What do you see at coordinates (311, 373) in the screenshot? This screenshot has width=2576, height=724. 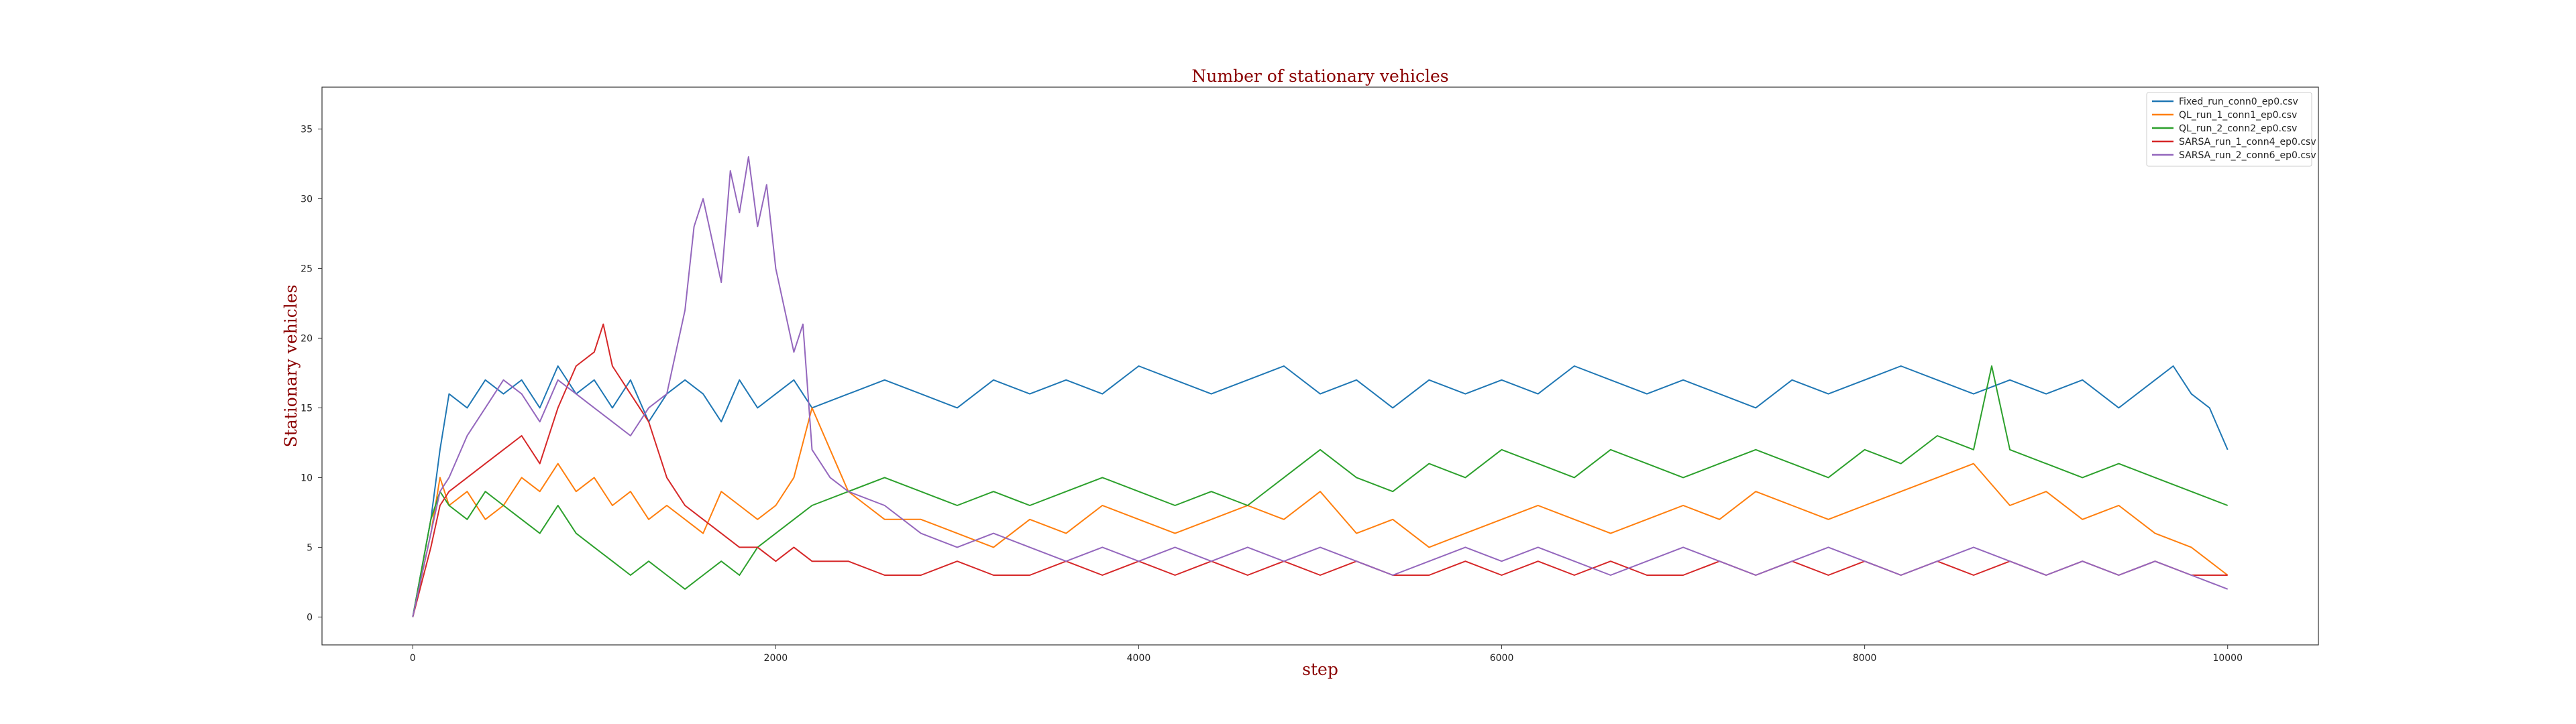 I see `y-axis: 0 5 10 15 20 25 30 35` at bounding box center [311, 373].